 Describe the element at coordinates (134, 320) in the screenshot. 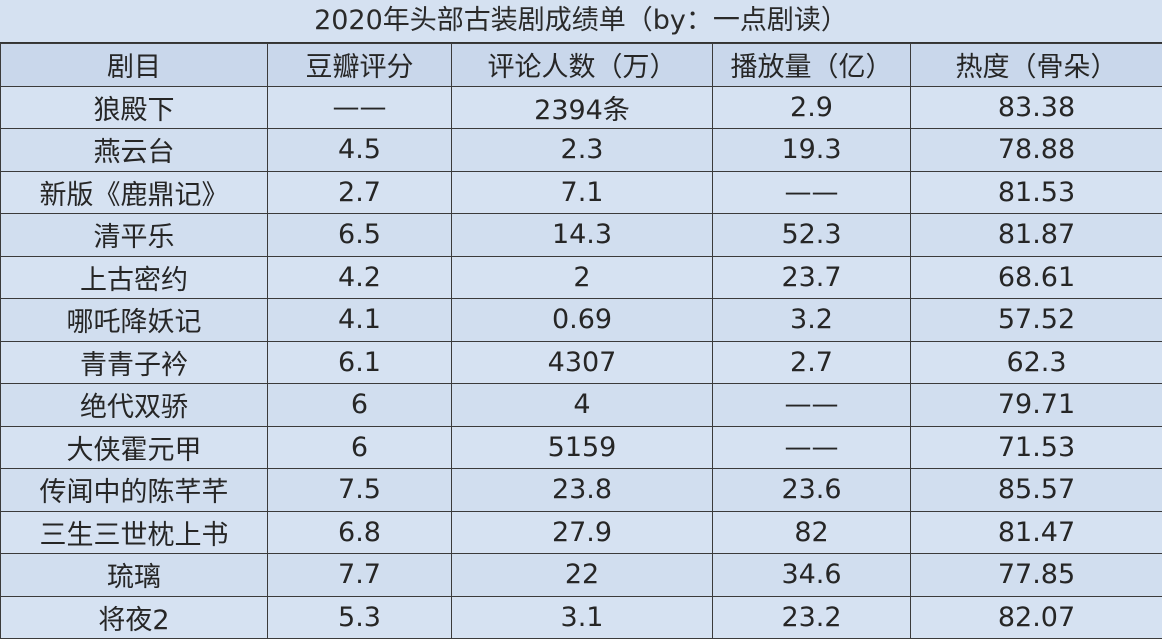

I see `cell-drama: 哪吒降妖记` at that location.